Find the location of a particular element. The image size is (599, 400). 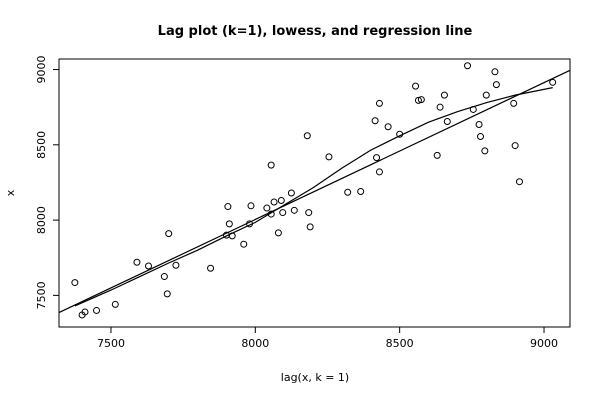

y-tick-label: 8500 is located at coordinates (41, 145).